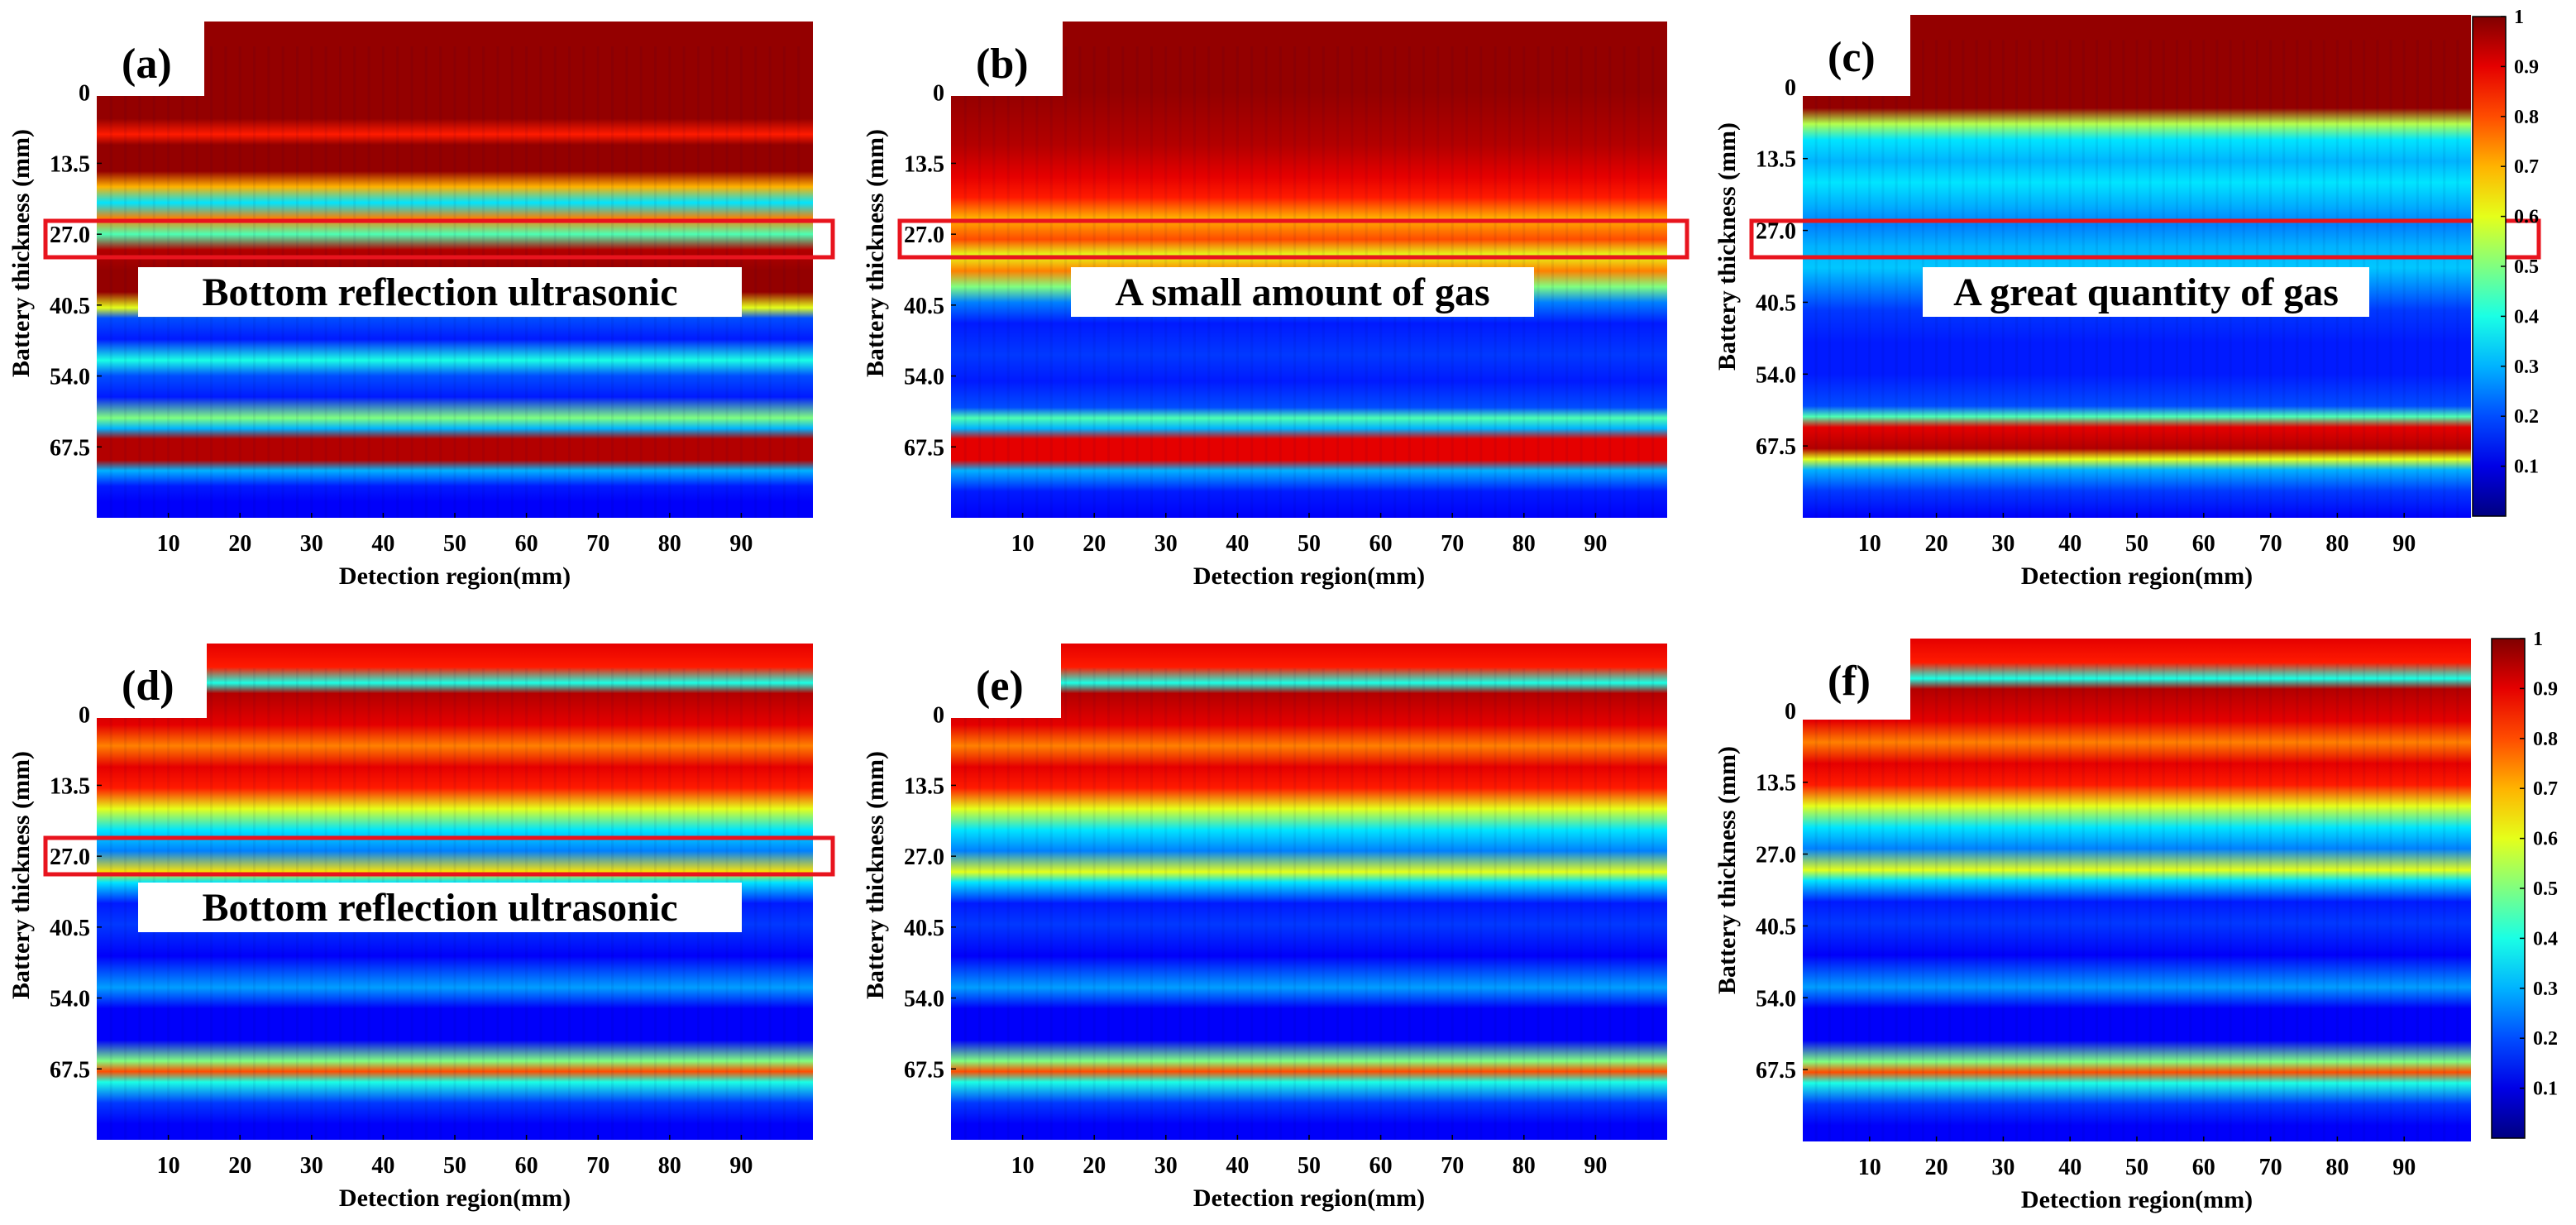  What do you see at coordinates (1309, 892) in the screenshot?
I see `heatmap-e` at bounding box center [1309, 892].